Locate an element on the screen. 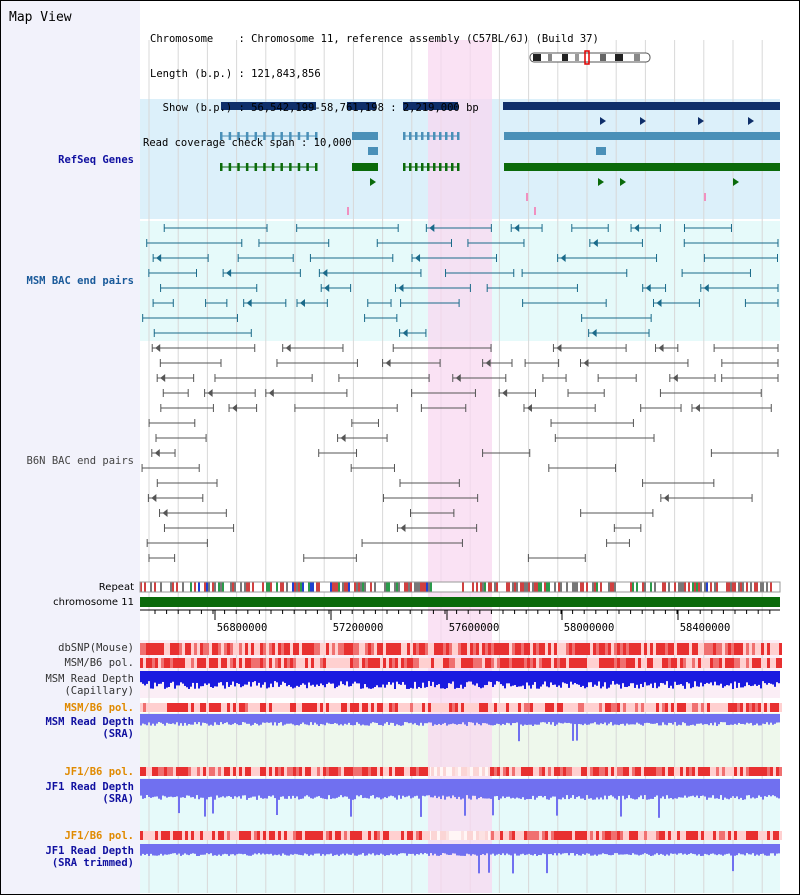 This screenshot has height=895, width=800. track-label-jf1-depth-sra: JF1 Read Depth (SRA) is located at coordinates (89, 793).